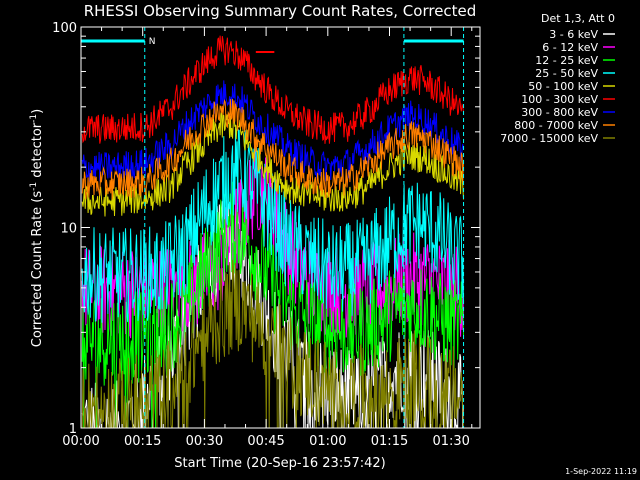  I want to click on legend-entry-label: 800 - 7000 keV, so click(556, 125).